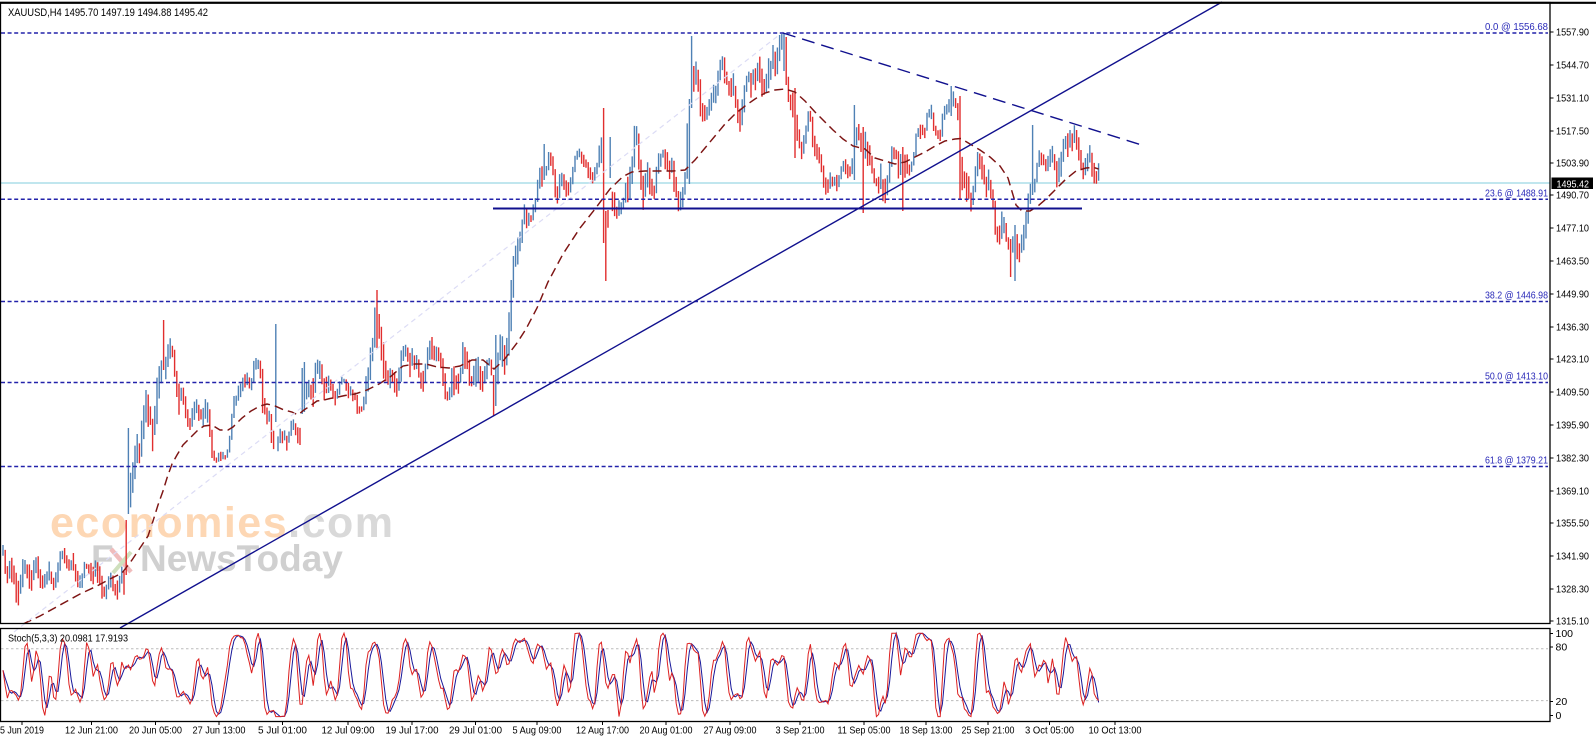  I want to click on svg-text: 20 Jun 05:00, so click(155, 731).